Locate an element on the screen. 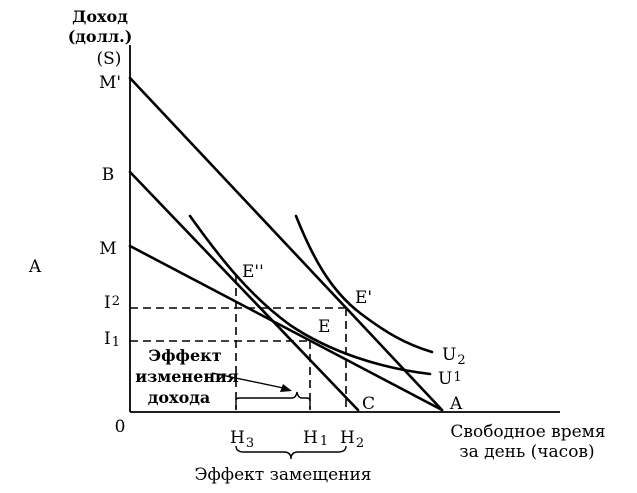  x-axis-title-line2: за день (часов) is located at coordinates (526, 452).